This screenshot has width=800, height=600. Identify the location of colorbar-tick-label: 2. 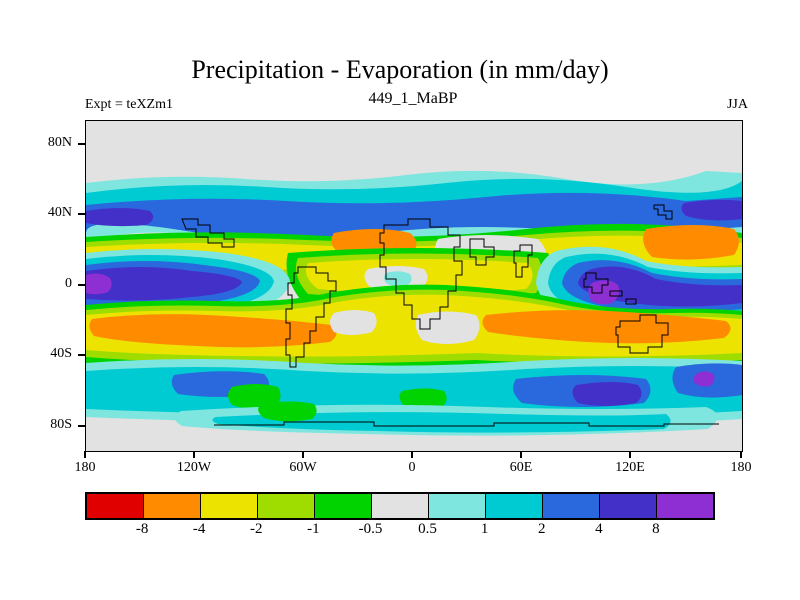
(541, 529).